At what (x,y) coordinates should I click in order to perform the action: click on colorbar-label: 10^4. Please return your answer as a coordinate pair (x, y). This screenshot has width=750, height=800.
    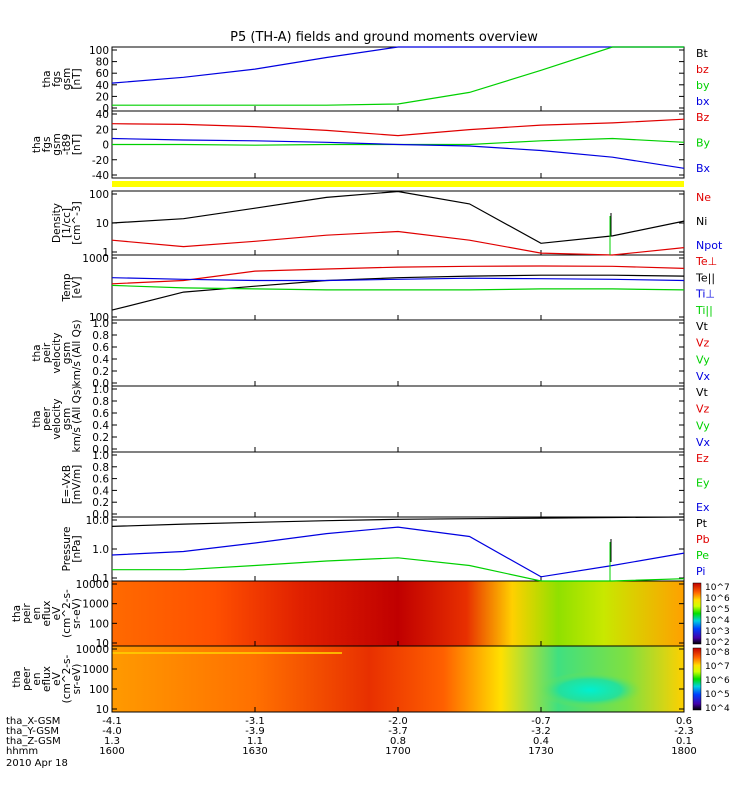
    Looking at the image, I should click on (717, 709).